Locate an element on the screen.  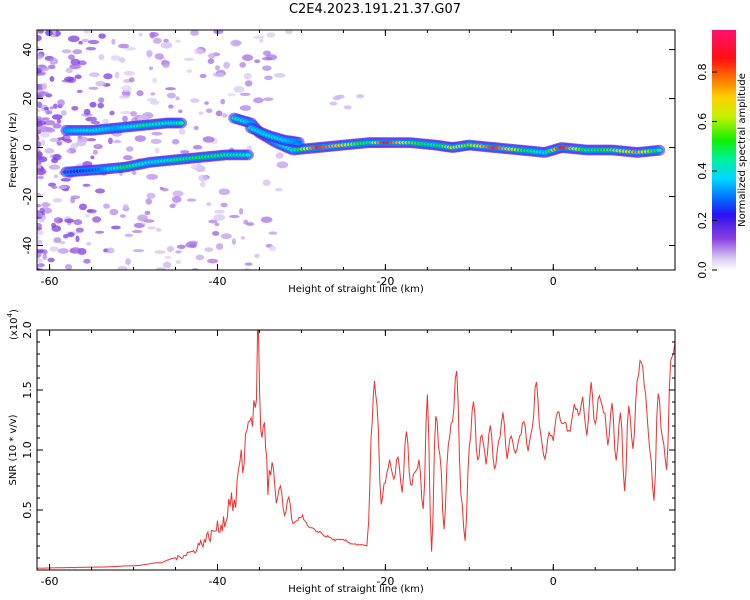
y-tick-label: 20 is located at coordinates (27, 99).